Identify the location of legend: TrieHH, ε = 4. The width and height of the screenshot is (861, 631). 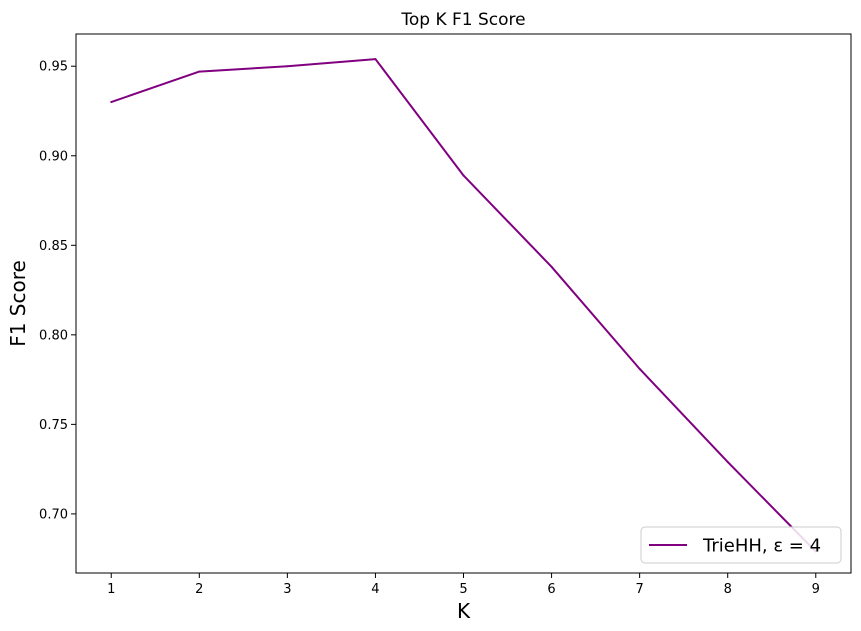
(741, 545).